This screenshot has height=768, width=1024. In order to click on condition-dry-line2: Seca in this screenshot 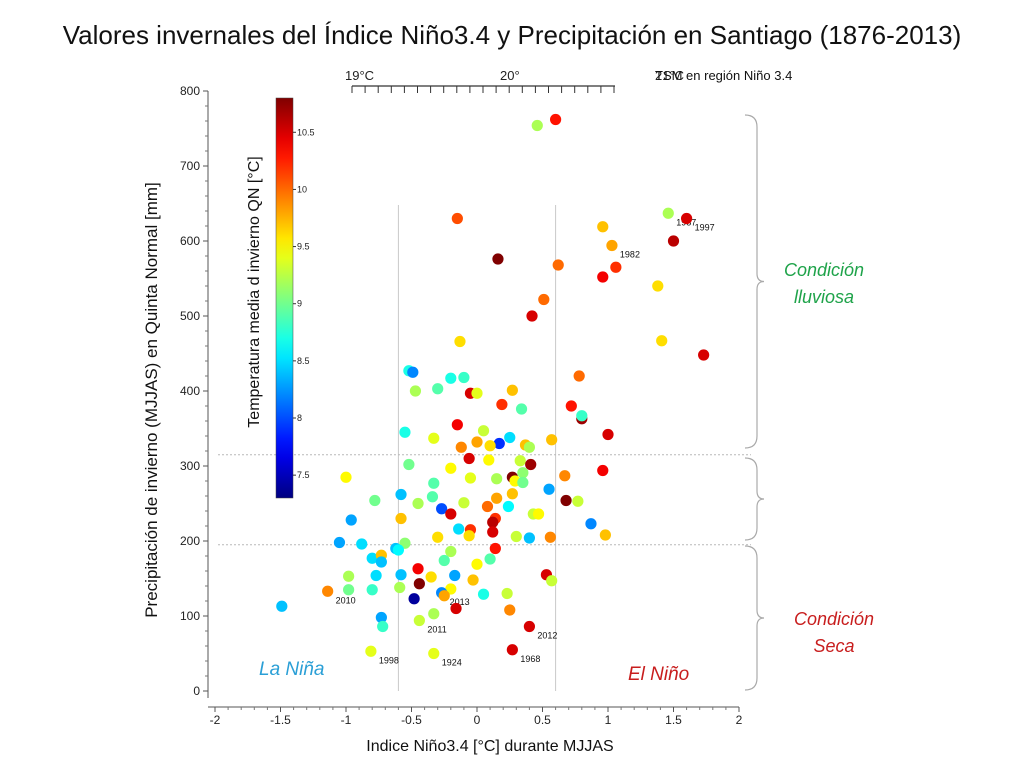, I will do `click(834, 646)`.